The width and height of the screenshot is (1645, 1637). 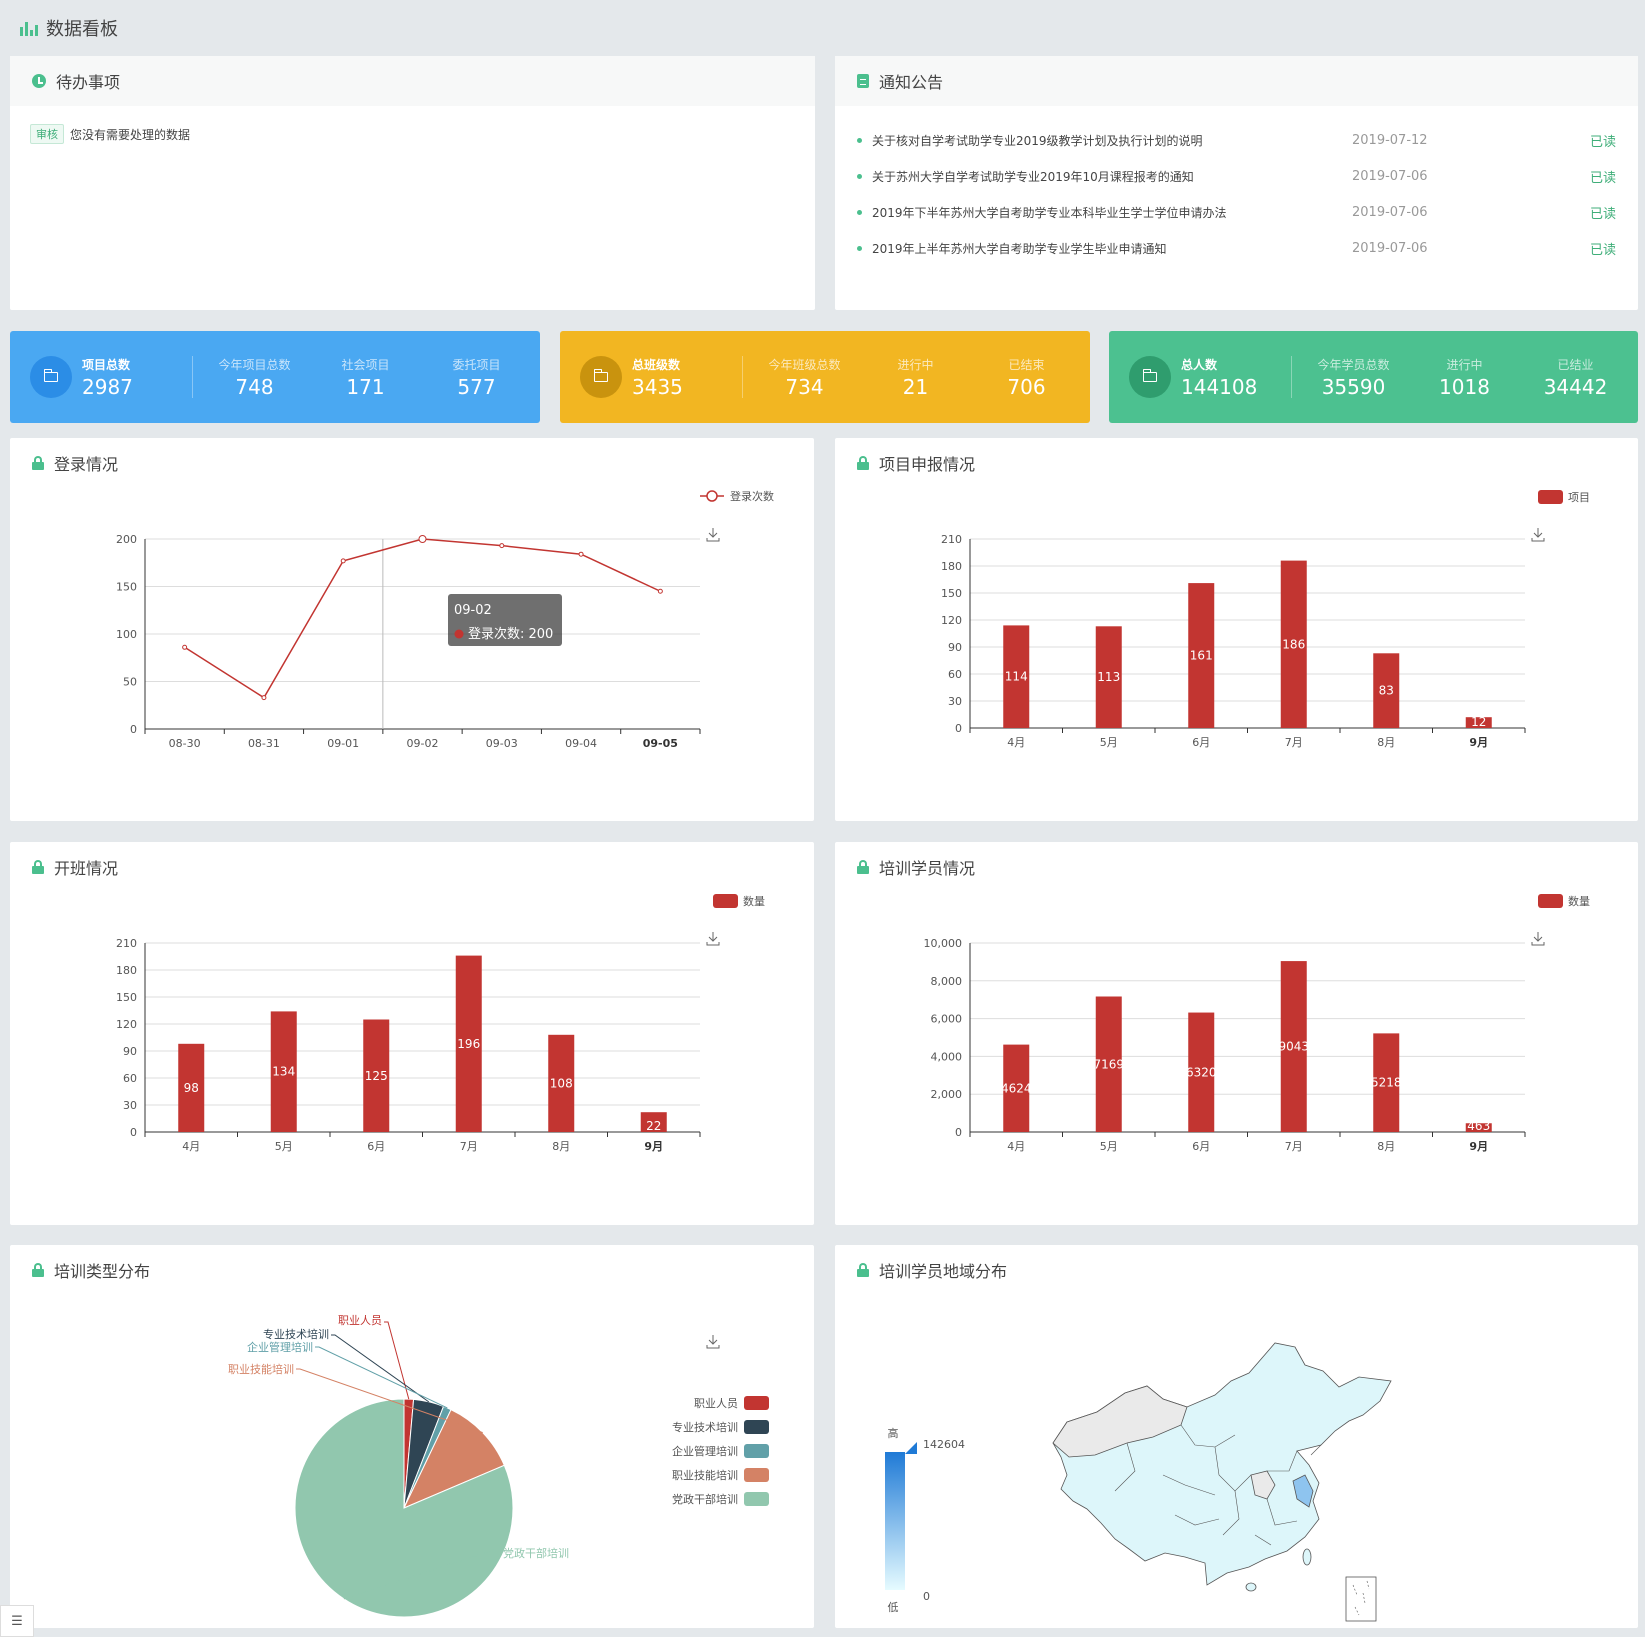 What do you see at coordinates (1149, 375) in the screenshot?
I see `folder-icon` at bounding box center [1149, 375].